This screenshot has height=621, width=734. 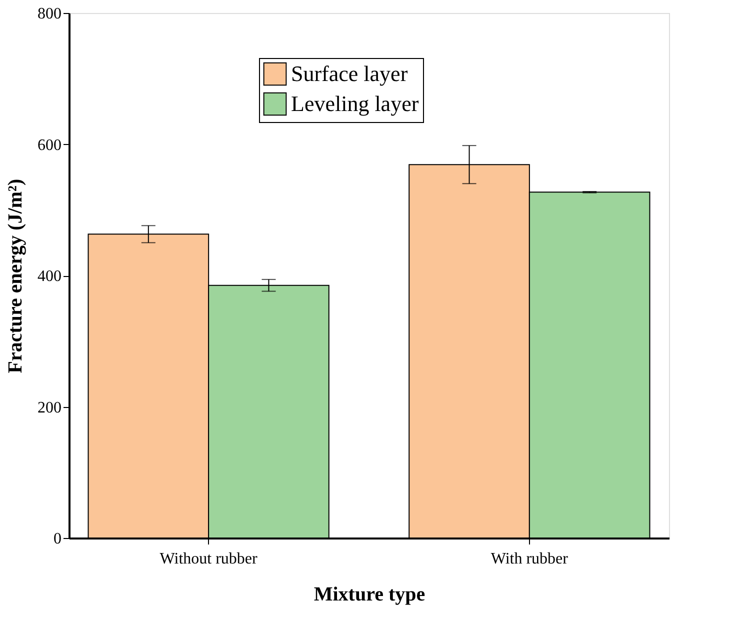 I want to click on legend-label: Leveling layer, so click(x=355, y=103).